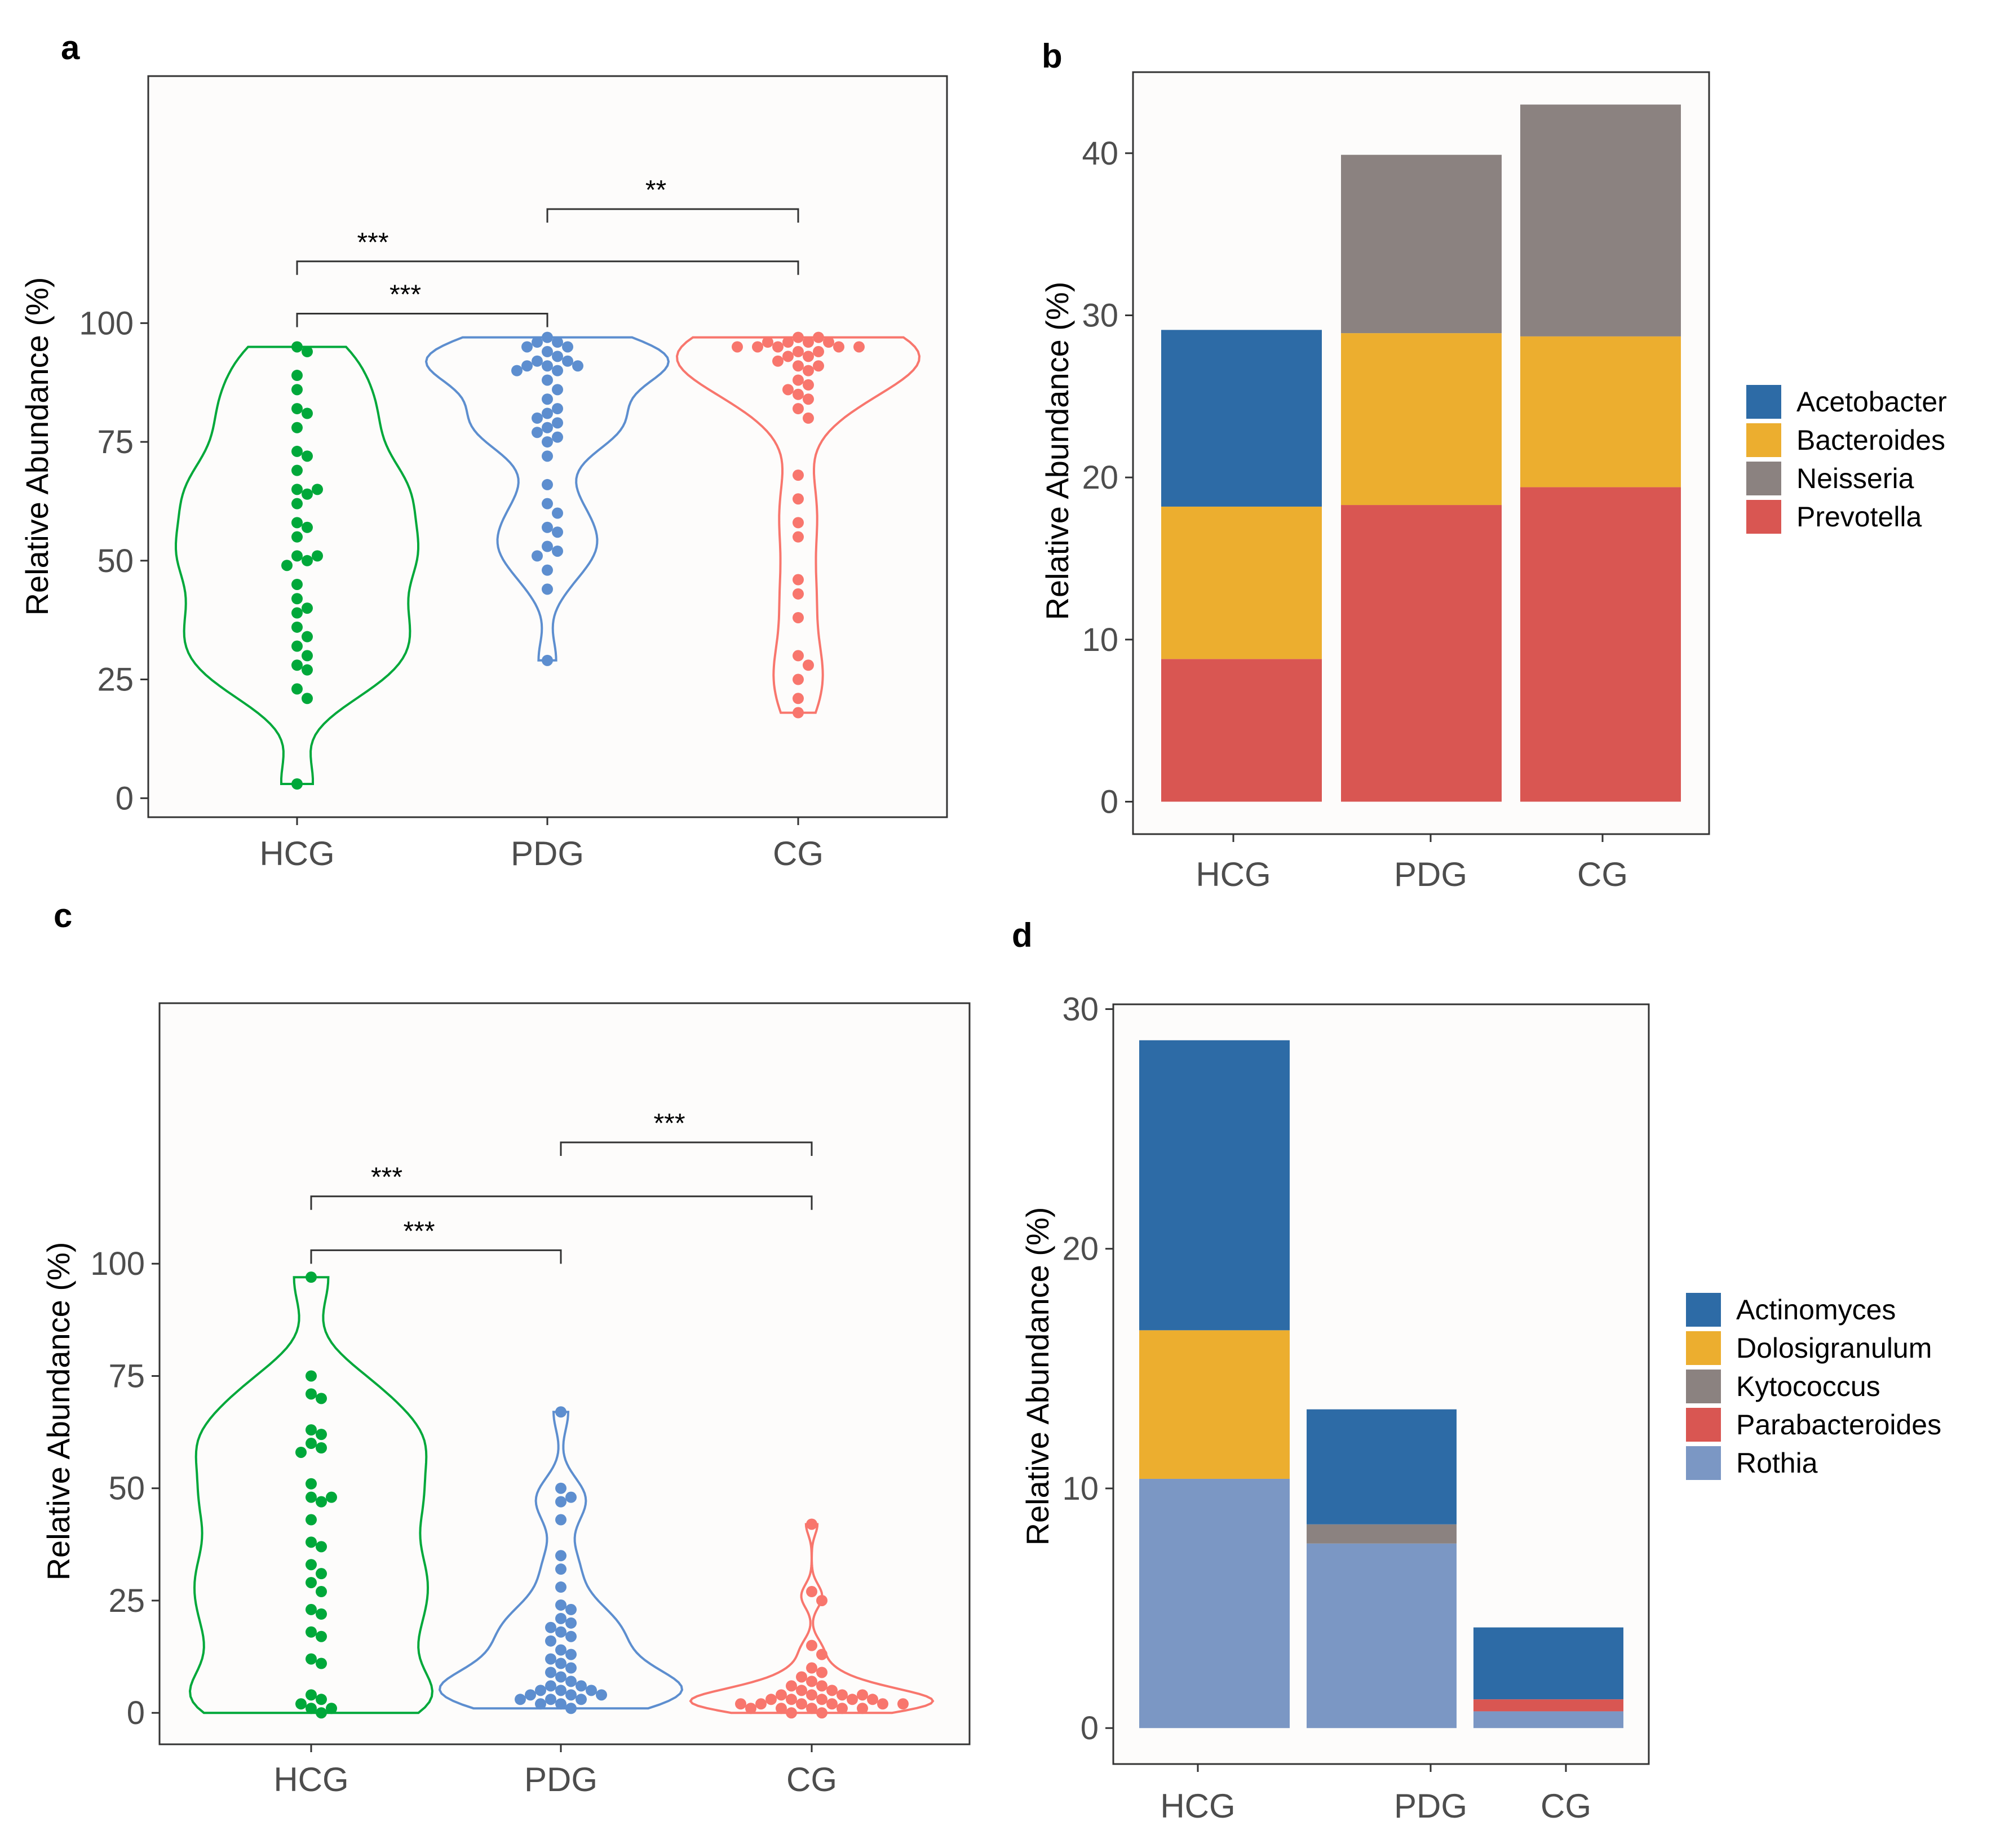 This screenshot has height=1848, width=1996. What do you see at coordinates (1382, 1467) in the screenshot?
I see `bar-segment-actinomyces-pdg` at bounding box center [1382, 1467].